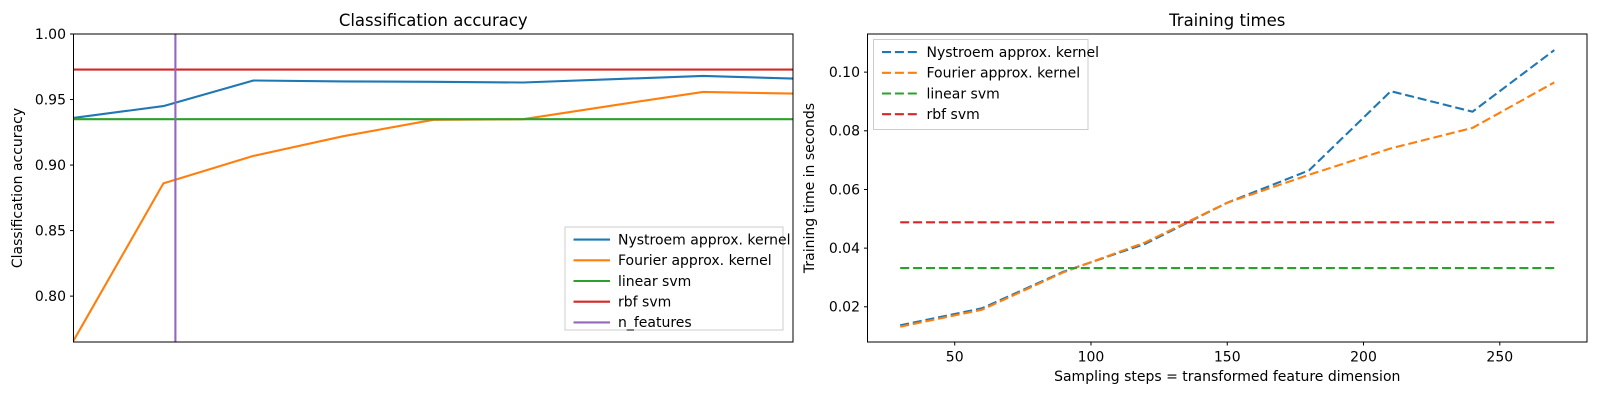 This screenshot has height=404, width=1600. Describe the element at coordinates (1363, 358) in the screenshot. I see `x-tick-label: 200` at that location.